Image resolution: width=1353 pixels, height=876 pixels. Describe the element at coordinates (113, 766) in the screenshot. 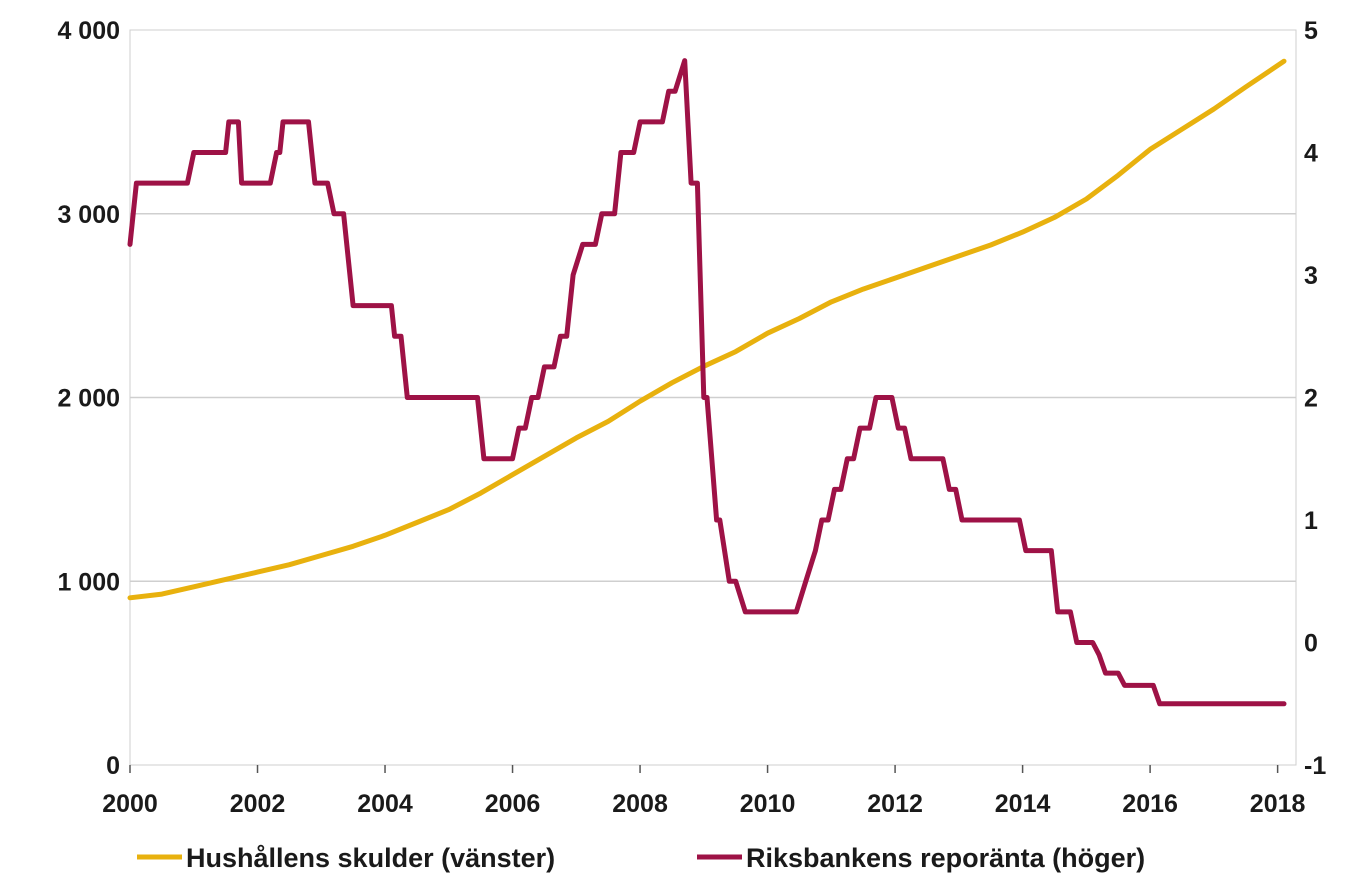

I see `left-tick-label: 0` at that location.